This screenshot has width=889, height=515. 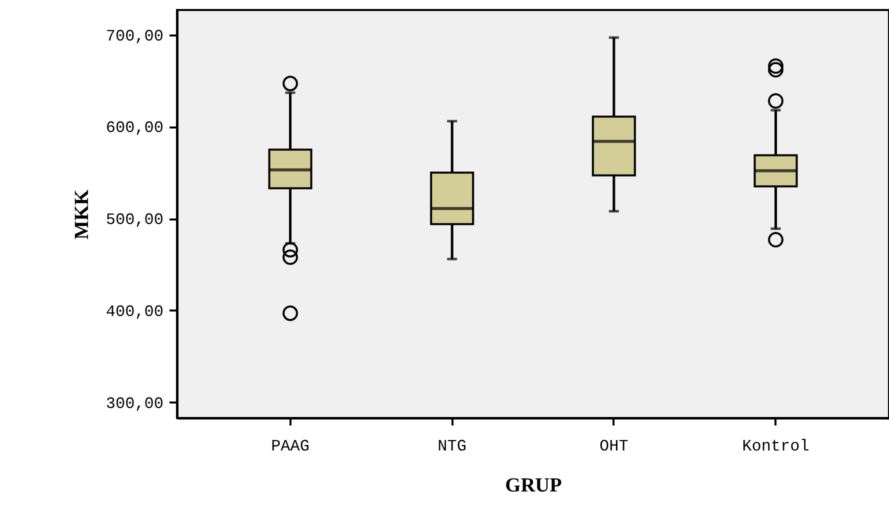 What do you see at coordinates (135, 220) in the screenshot?
I see `y-tick-label: 500,00` at bounding box center [135, 220].